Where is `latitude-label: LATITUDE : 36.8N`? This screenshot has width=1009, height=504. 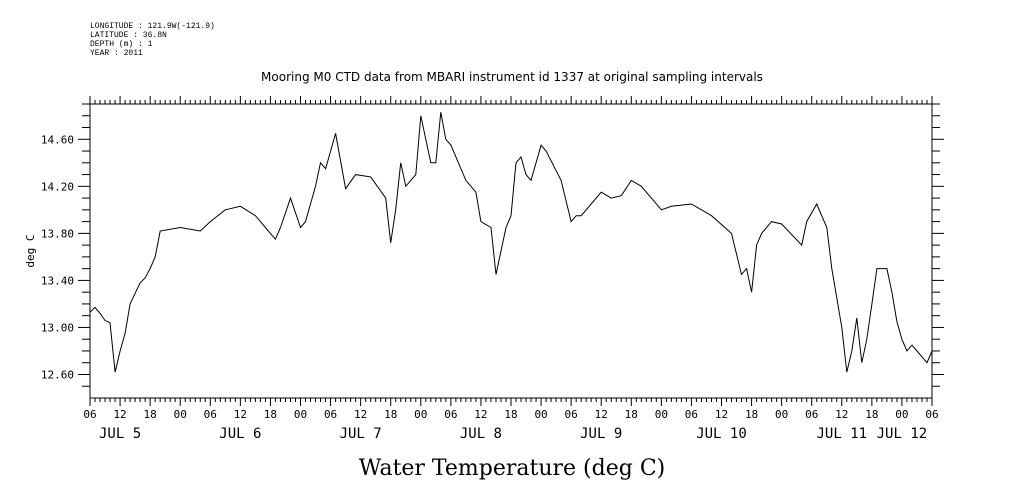
latitude-label: LATITUDE : 36.8N is located at coordinates (128, 35).